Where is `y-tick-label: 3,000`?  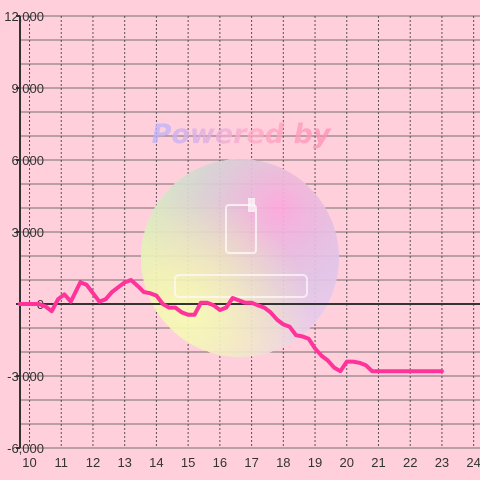 y-tick-label: 3,000 is located at coordinates (27, 232).